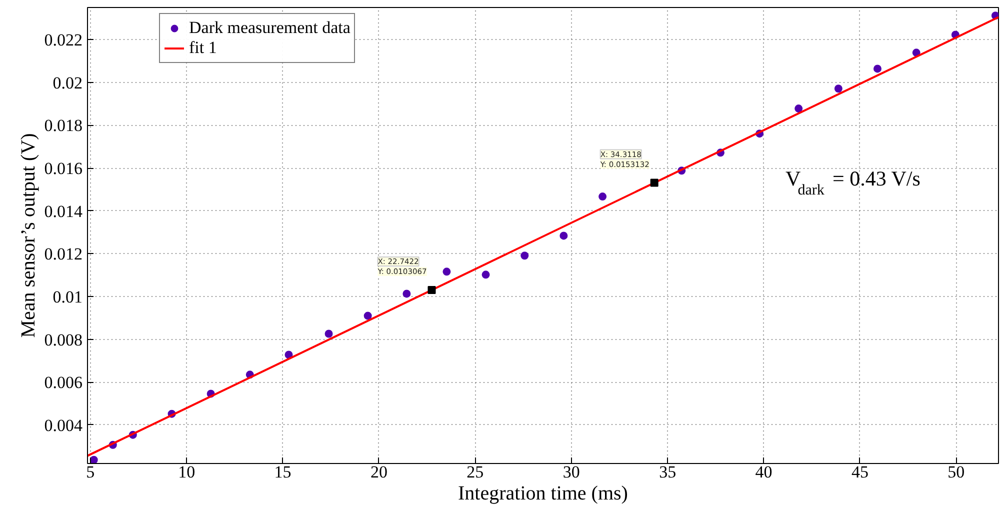 Image resolution: width=1000 pixels, height=513 pixels. What do you see at coordinates (63, 382) in the screenshot?
I see `y-tick-label: 0.006` at bounding box center [63, 382].